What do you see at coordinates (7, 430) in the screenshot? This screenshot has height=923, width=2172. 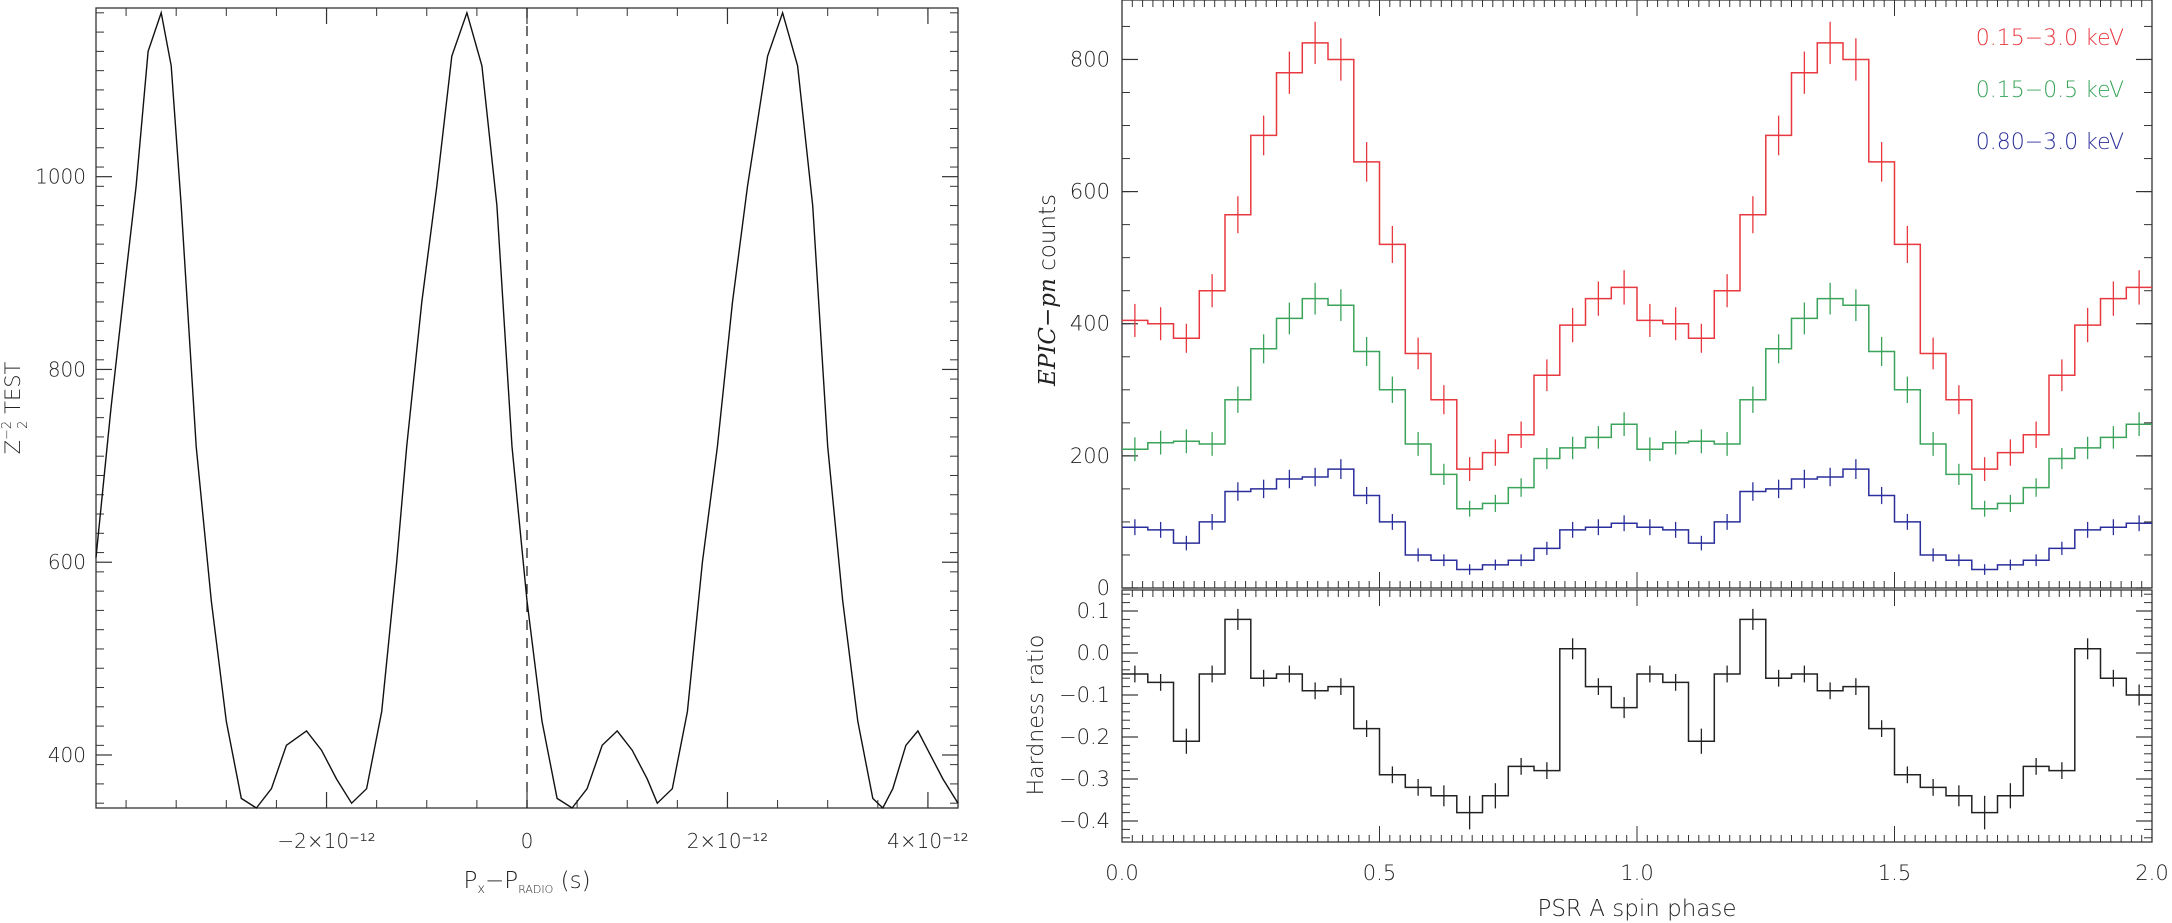 I see `left-y-label-sup: −2` at bounding box center [7, 430].